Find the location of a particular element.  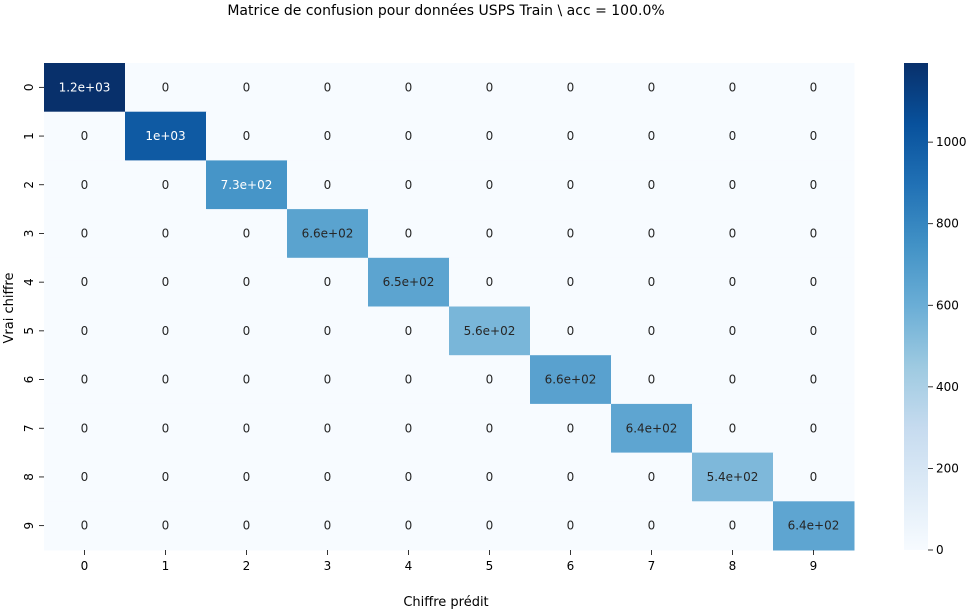

x-axis-ticks: 0 1 2 3 4 5 6 7 8 9 is located at coordinates (449, 561).